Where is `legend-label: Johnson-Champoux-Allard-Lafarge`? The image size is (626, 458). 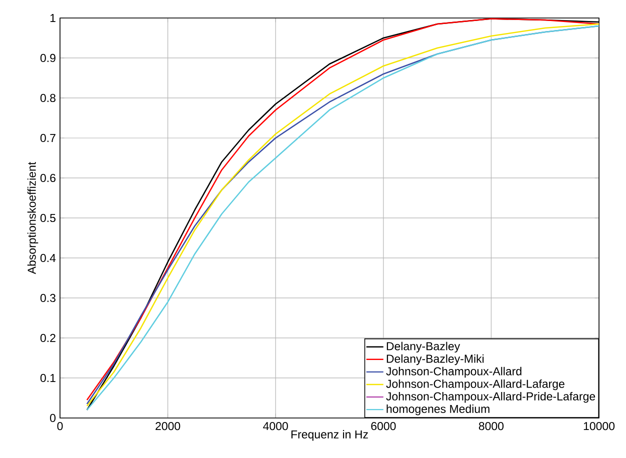 legend-label: Johnson-Champoux-Allard-Lafarge is located at coordinates (475, 384).